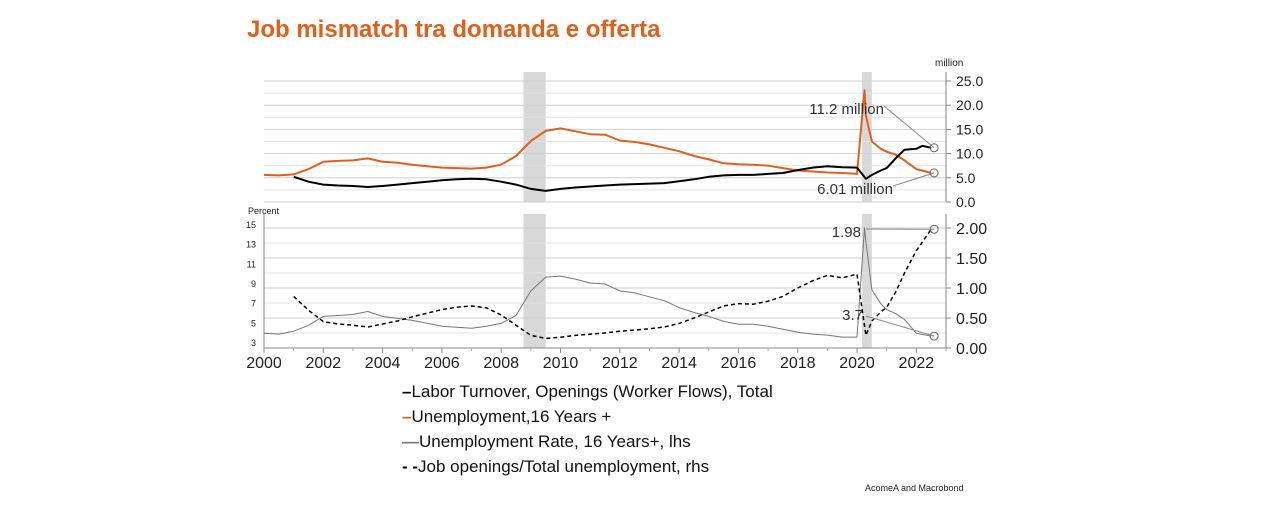 This screenshot has height=515, width=1275. What do you see at coordinates (966, 178) in the screenshot?
I see `top-y-tick-label: 5.0` at bounding box center [966, 178].